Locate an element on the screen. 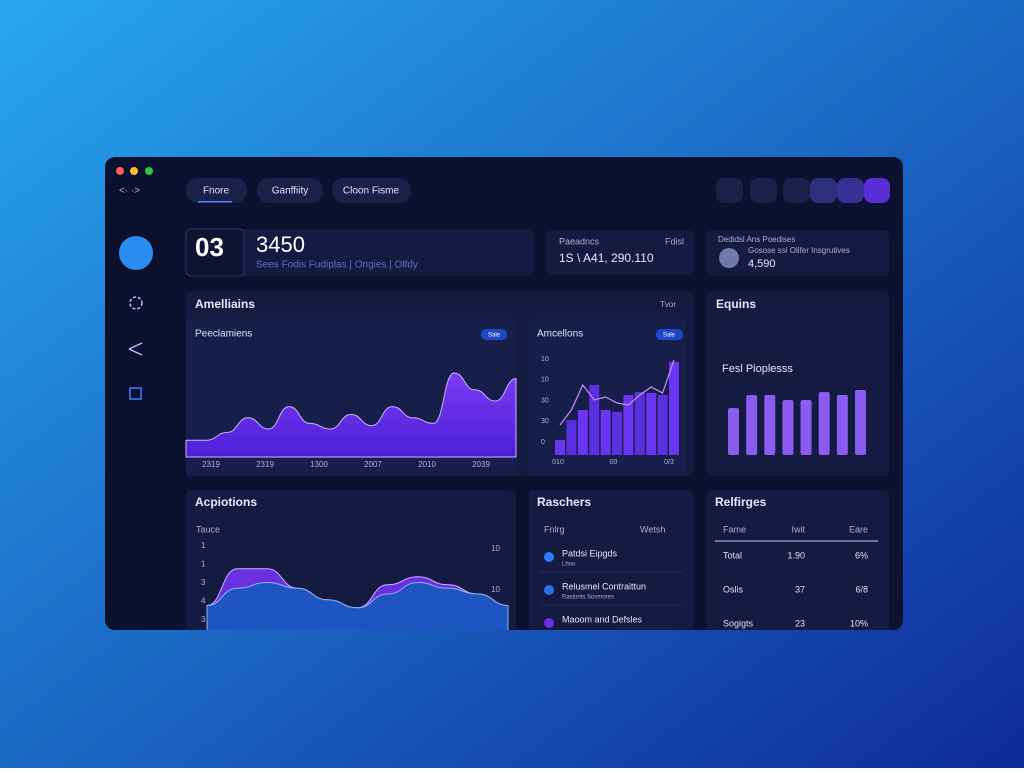 Image resolution: width=1024 pixels, height=773 pixels. sidebar-active is located at coordinates (136, 253).